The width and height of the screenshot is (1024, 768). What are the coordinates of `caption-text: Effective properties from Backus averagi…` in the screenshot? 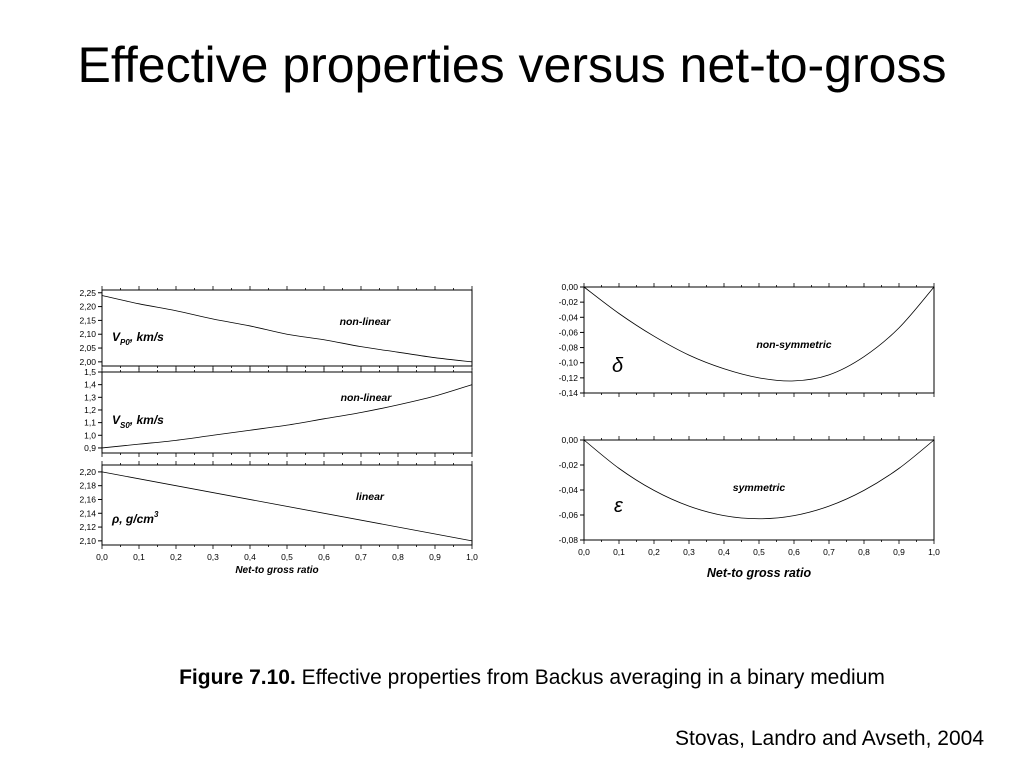 It's located at (593, 677).